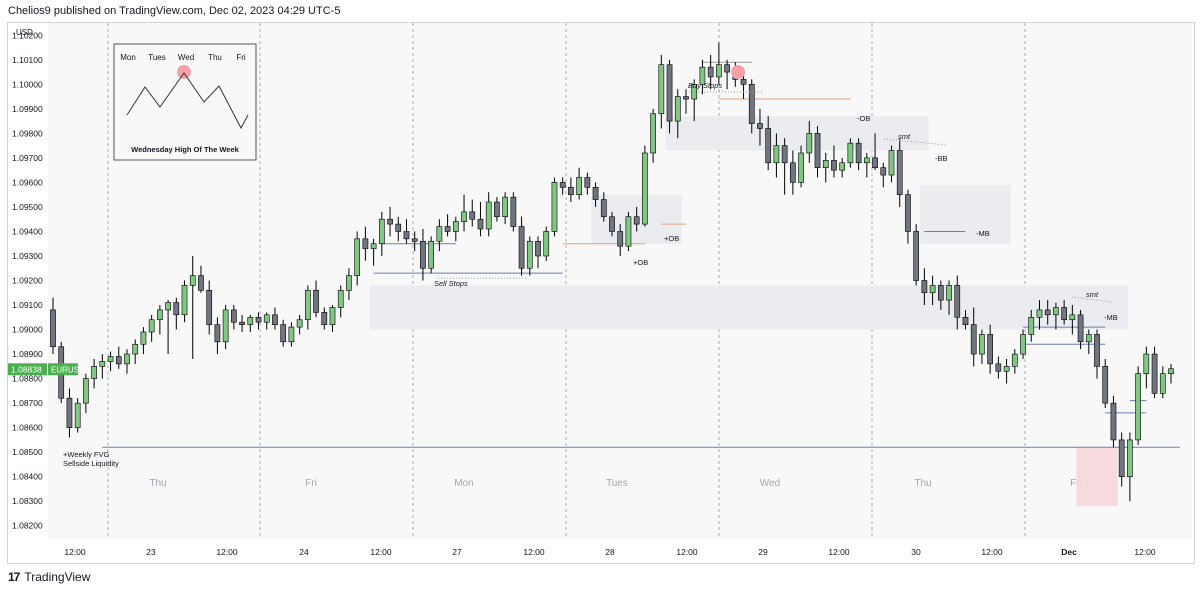  What do you see at coordinates (28, 292) in the screenshot?
I see `price-axis` at bounding box center [28, 292].